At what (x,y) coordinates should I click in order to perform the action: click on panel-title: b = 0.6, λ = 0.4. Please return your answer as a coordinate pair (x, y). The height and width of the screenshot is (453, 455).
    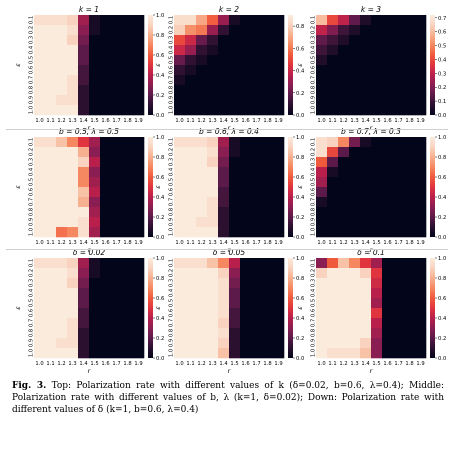
    Looking at the image, I should click on (229, 131).